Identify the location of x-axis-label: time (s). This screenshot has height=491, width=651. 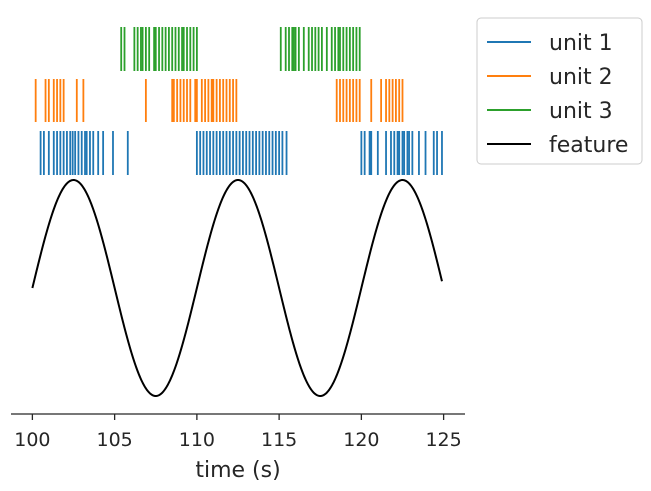
(237, 470).